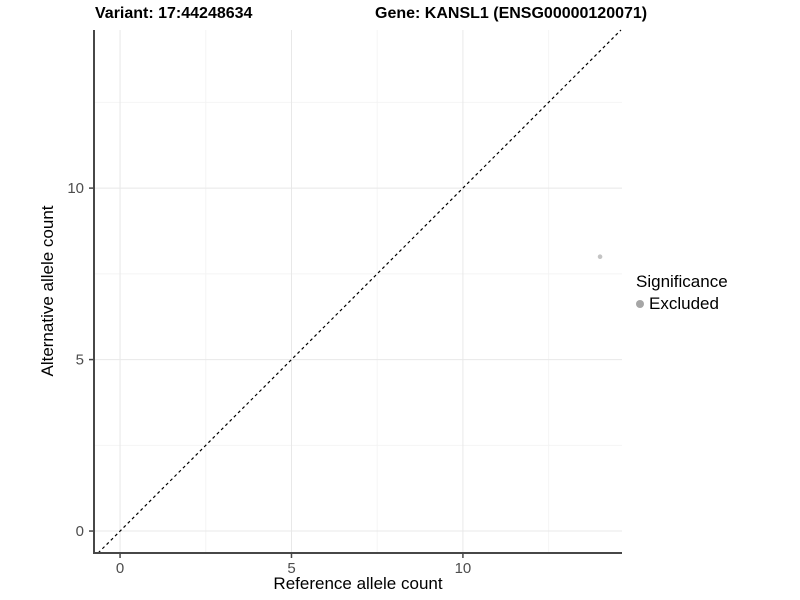 The image size is (800, 600). I want to click on y-tick-label: 0, so click(80, 531).